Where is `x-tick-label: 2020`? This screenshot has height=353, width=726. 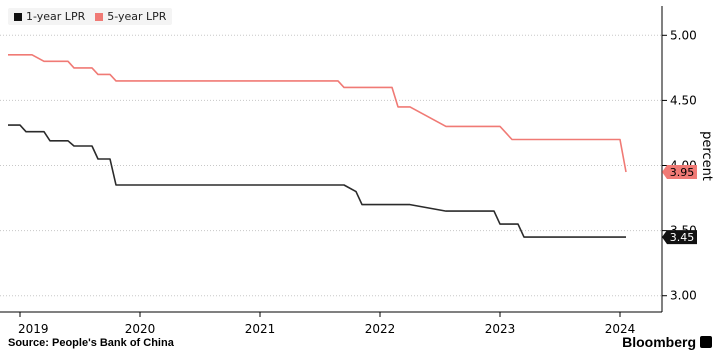 x-tick-label: 2020 is located at coordinates (140, 329).